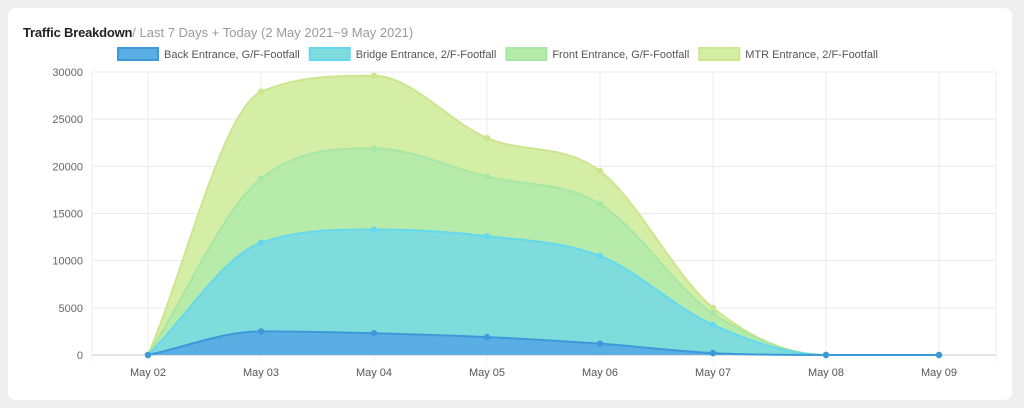 This screenshot has width=1024, height=408. What do you see at coordinates (67, 167) in the screenshot?
I see `y-tick-label: 20000` at bounding box center [67, 167].